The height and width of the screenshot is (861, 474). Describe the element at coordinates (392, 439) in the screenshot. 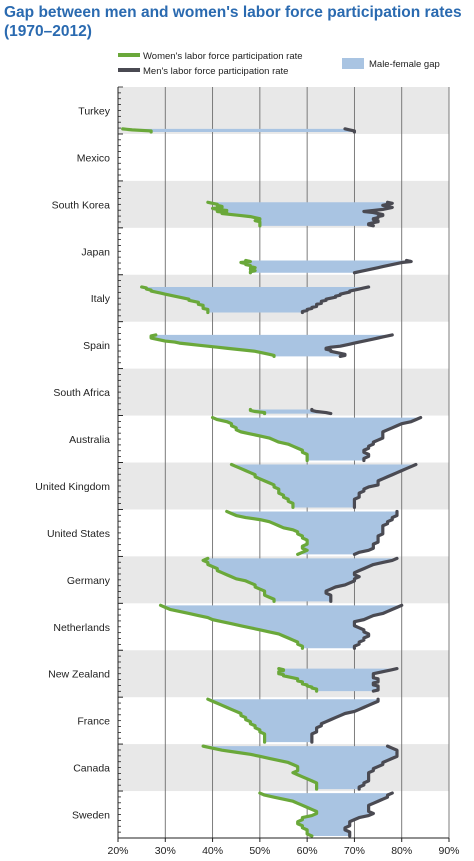

I see `men-line-australia` at that location.